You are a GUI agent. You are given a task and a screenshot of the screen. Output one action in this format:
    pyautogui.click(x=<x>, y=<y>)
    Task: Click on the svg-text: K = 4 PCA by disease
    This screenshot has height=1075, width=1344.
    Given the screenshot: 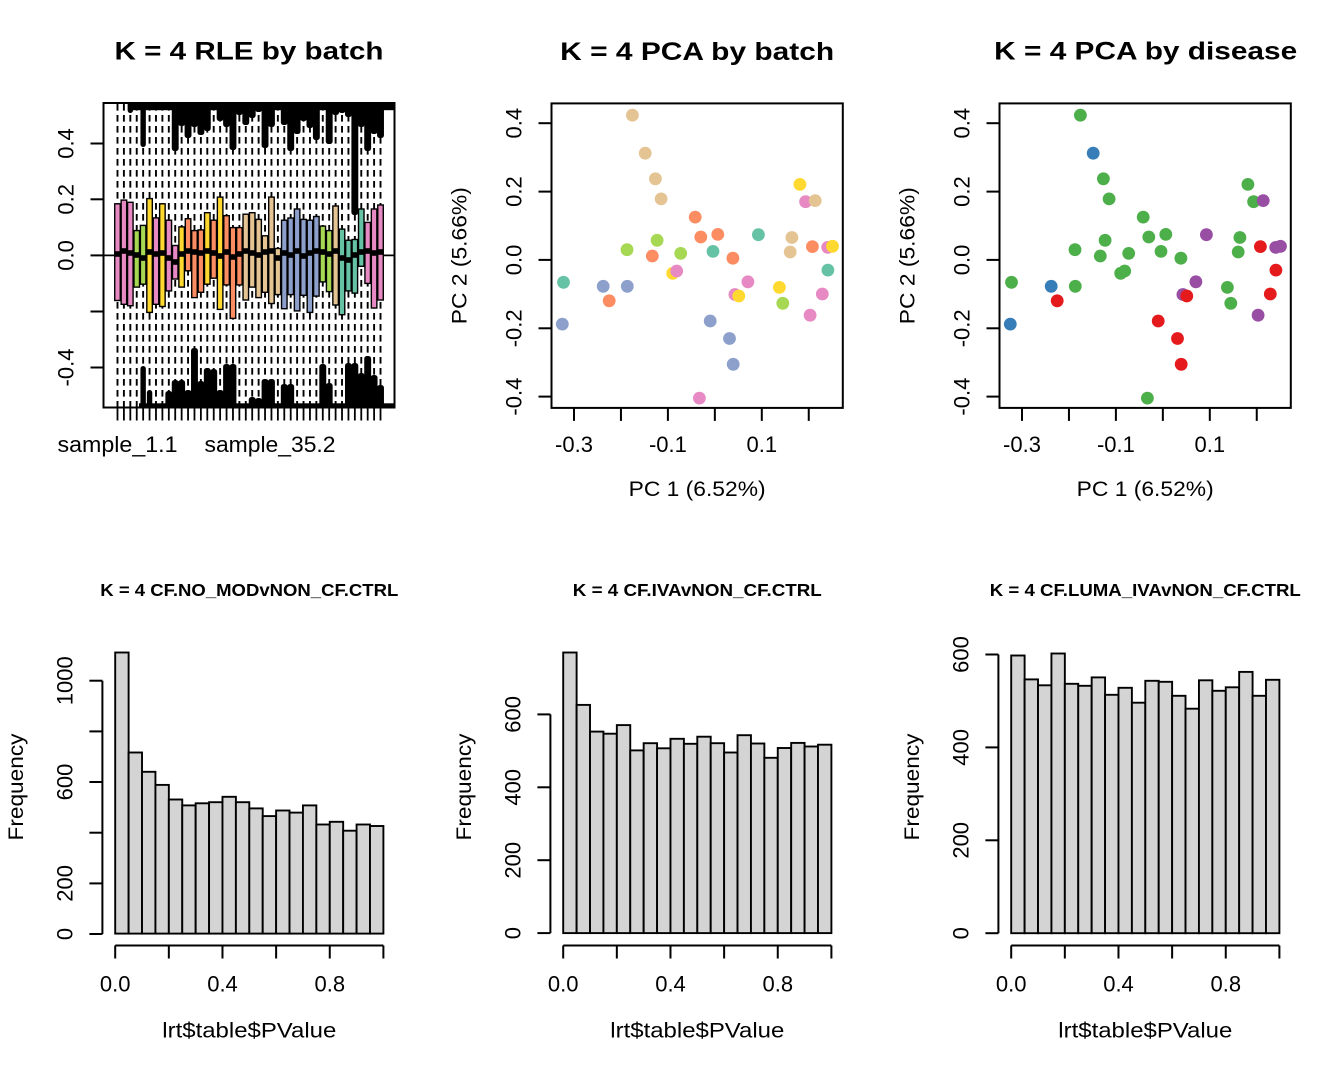 What is the action you would take?
    pyautogui.click(x=1145, y=52)
    